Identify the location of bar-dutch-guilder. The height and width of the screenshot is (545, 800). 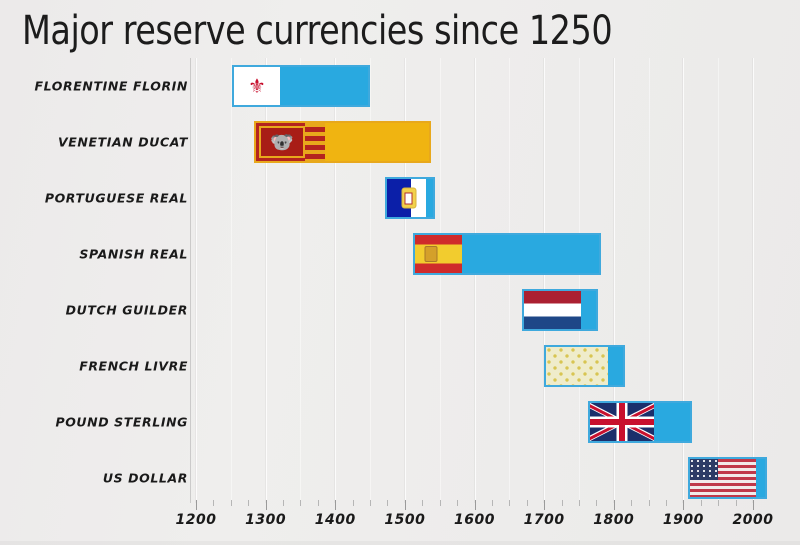
(560, 310).